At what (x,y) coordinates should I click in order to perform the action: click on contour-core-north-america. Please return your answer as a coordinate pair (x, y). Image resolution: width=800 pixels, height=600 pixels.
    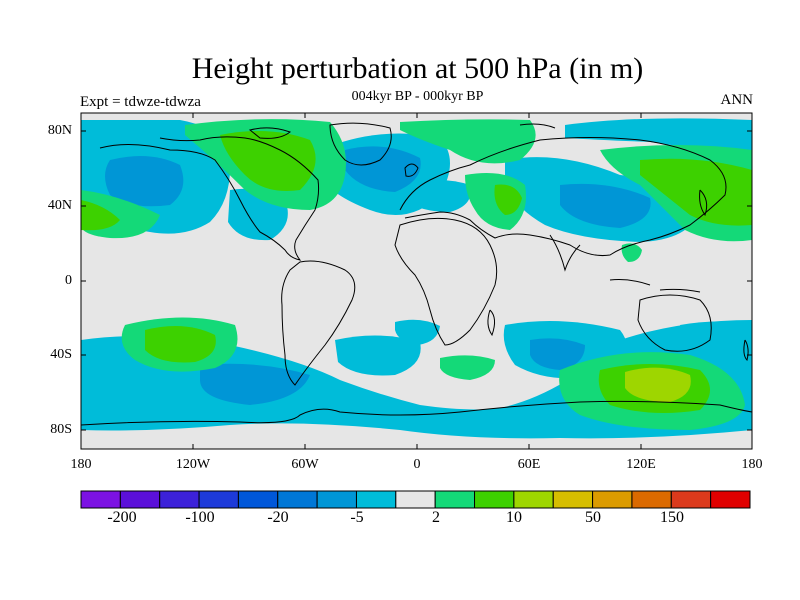
    Looking at the image, I should click on (144, 181).